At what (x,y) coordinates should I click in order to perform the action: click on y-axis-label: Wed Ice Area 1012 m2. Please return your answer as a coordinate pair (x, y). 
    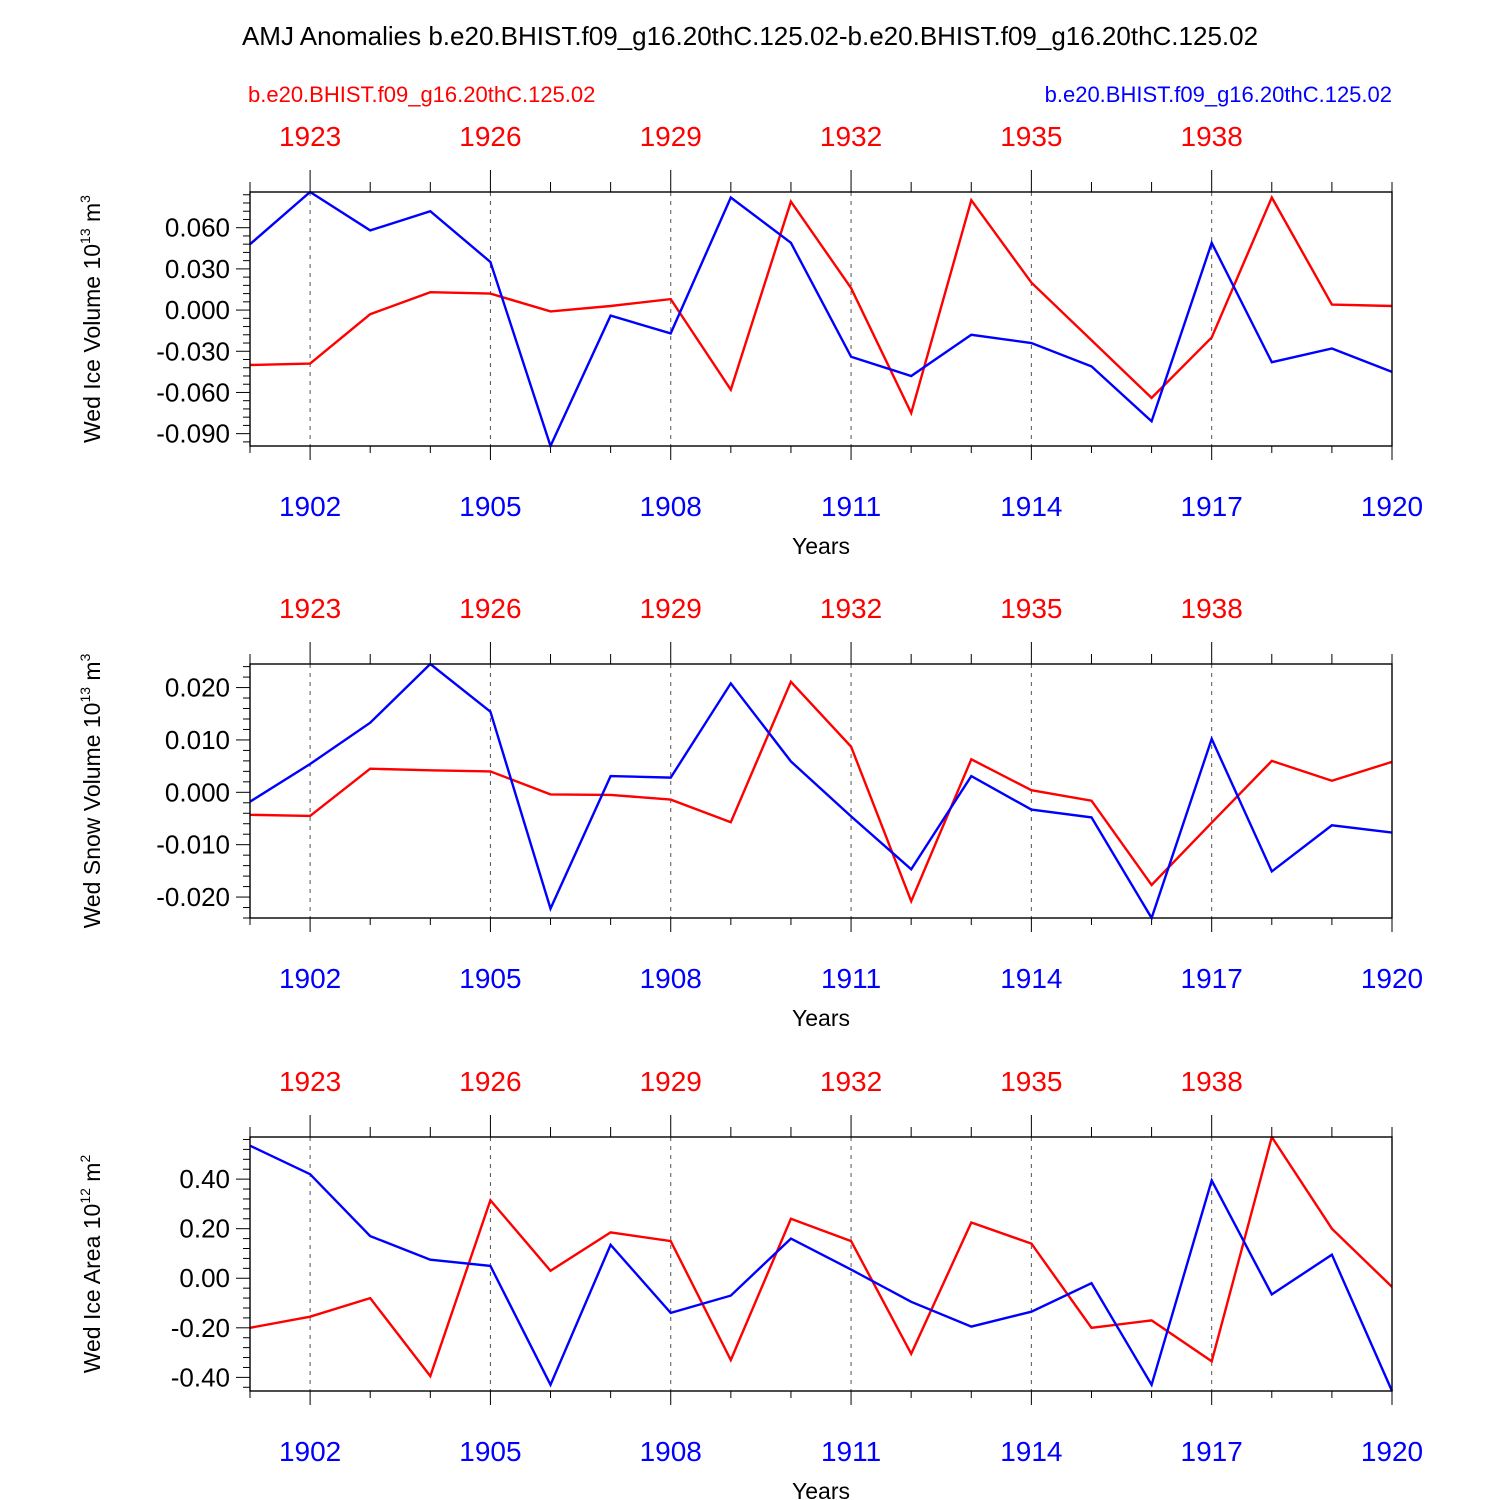
    Looking at the image, I should click on (91, 1264).